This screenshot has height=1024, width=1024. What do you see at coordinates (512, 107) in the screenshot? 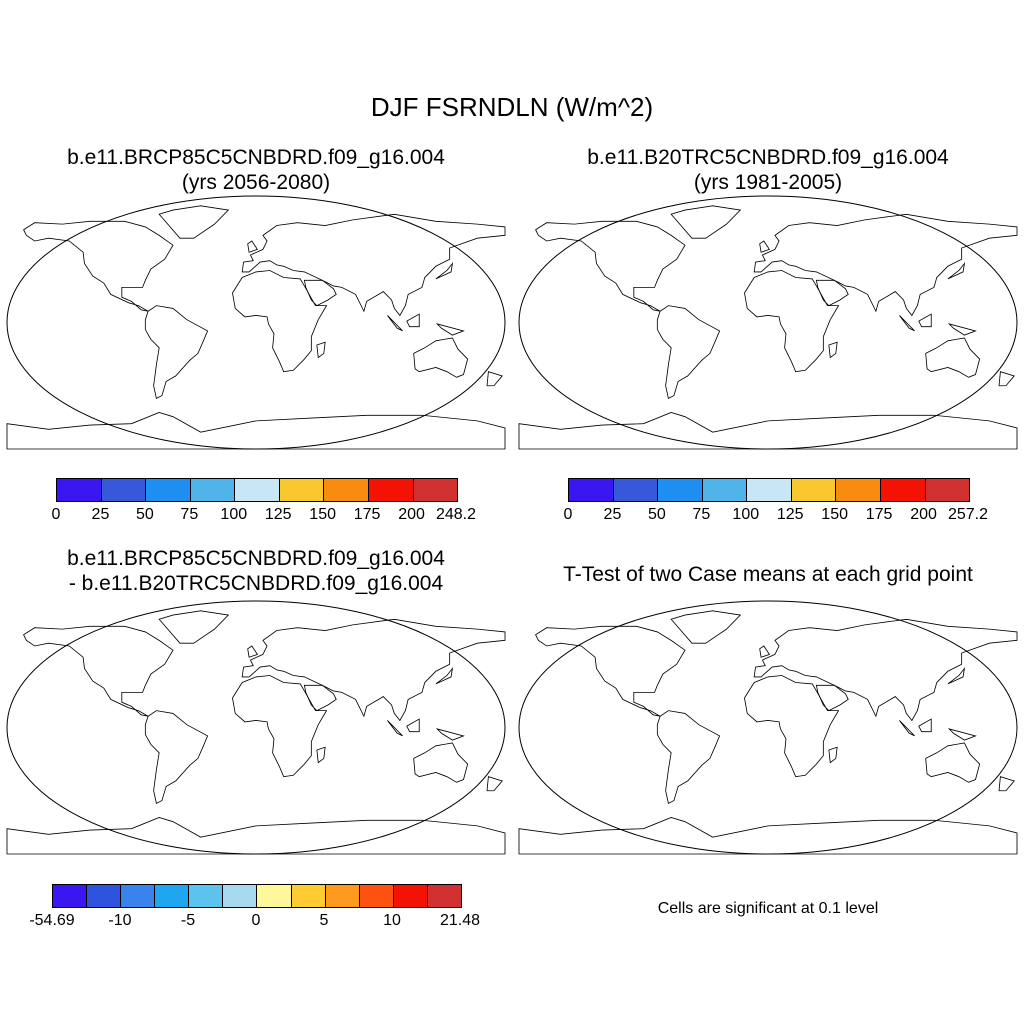
I see `figure-title: DJF FSRNDLN (W/m^2)` at bounding box center [512, 107].